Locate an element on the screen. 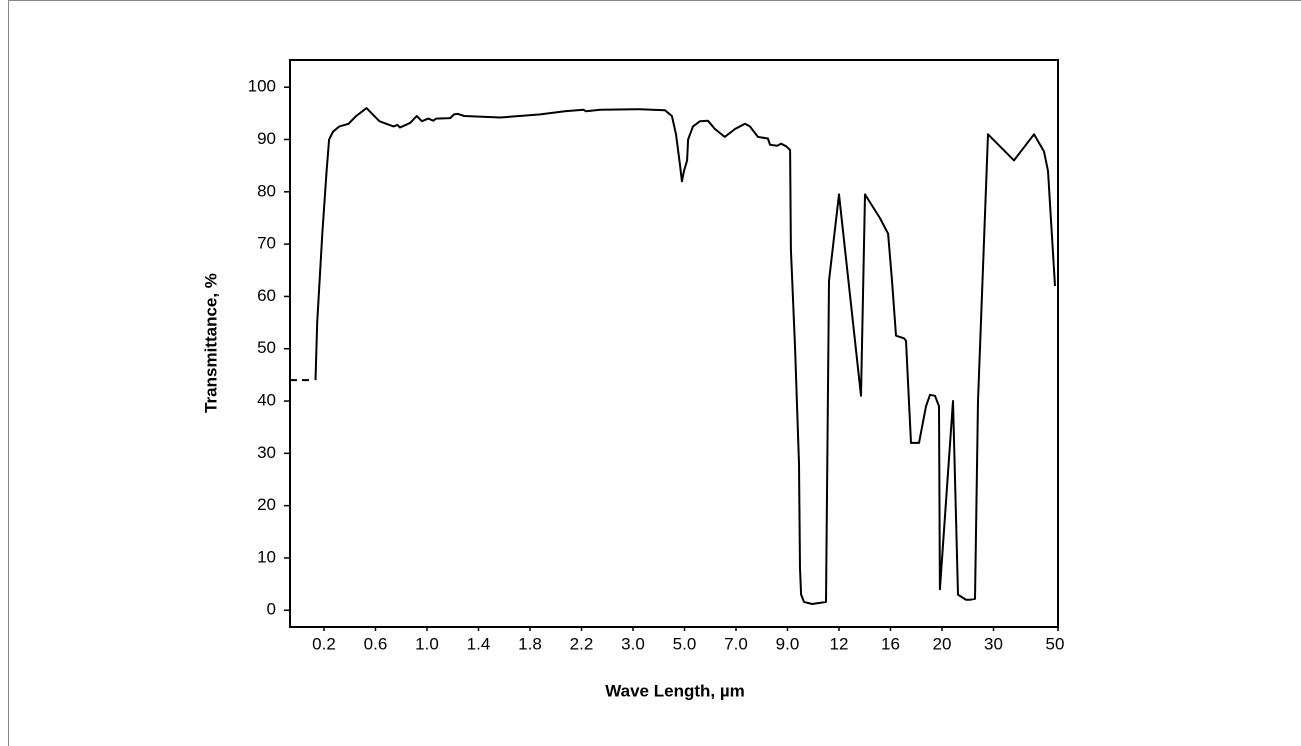  y-tick-label: 50 is located at coordinates (266, 347).